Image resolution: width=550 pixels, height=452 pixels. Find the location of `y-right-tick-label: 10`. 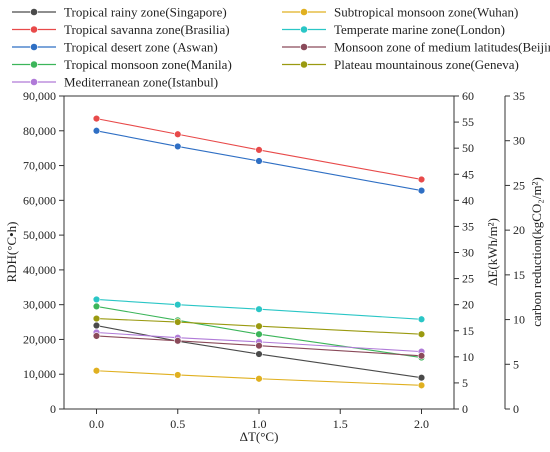

y-right-tick-label: 10 is located at coordinates (519, 320).